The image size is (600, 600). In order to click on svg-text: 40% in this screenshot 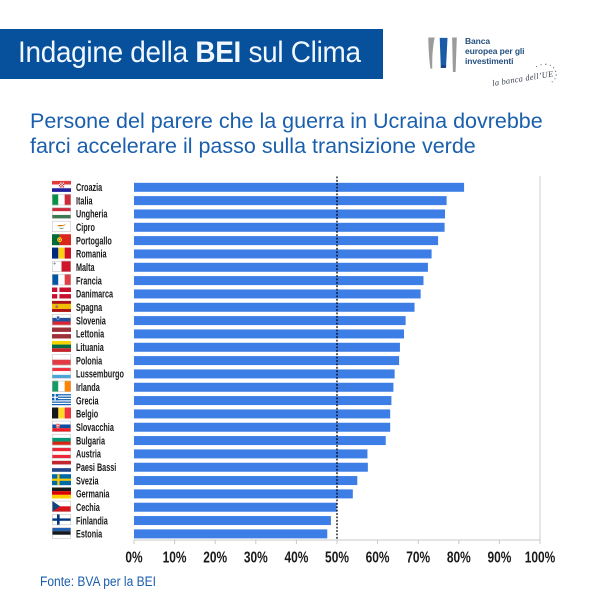, I will do `click(296, 557)`.